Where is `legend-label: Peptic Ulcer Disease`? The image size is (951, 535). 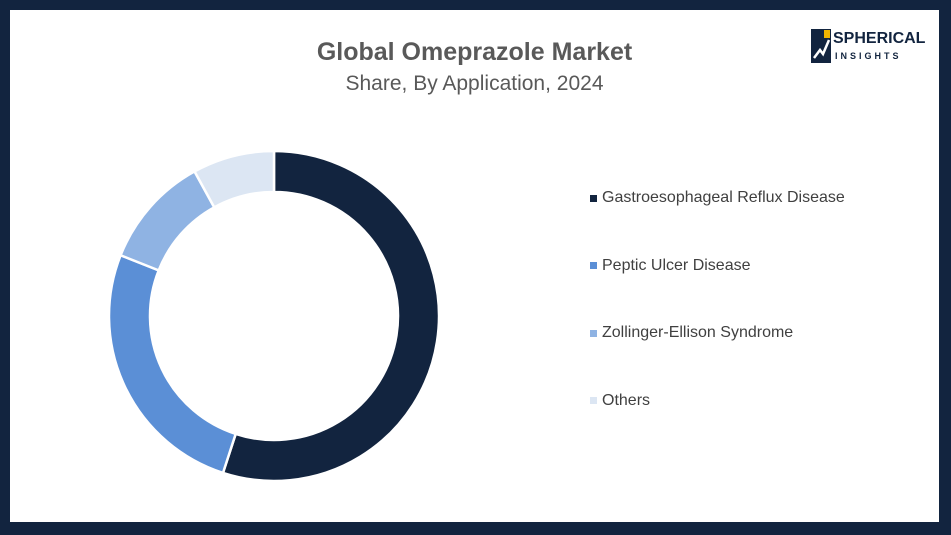
legend-label: Peptic Ulcer Disease is located at coordinates (676, 265).